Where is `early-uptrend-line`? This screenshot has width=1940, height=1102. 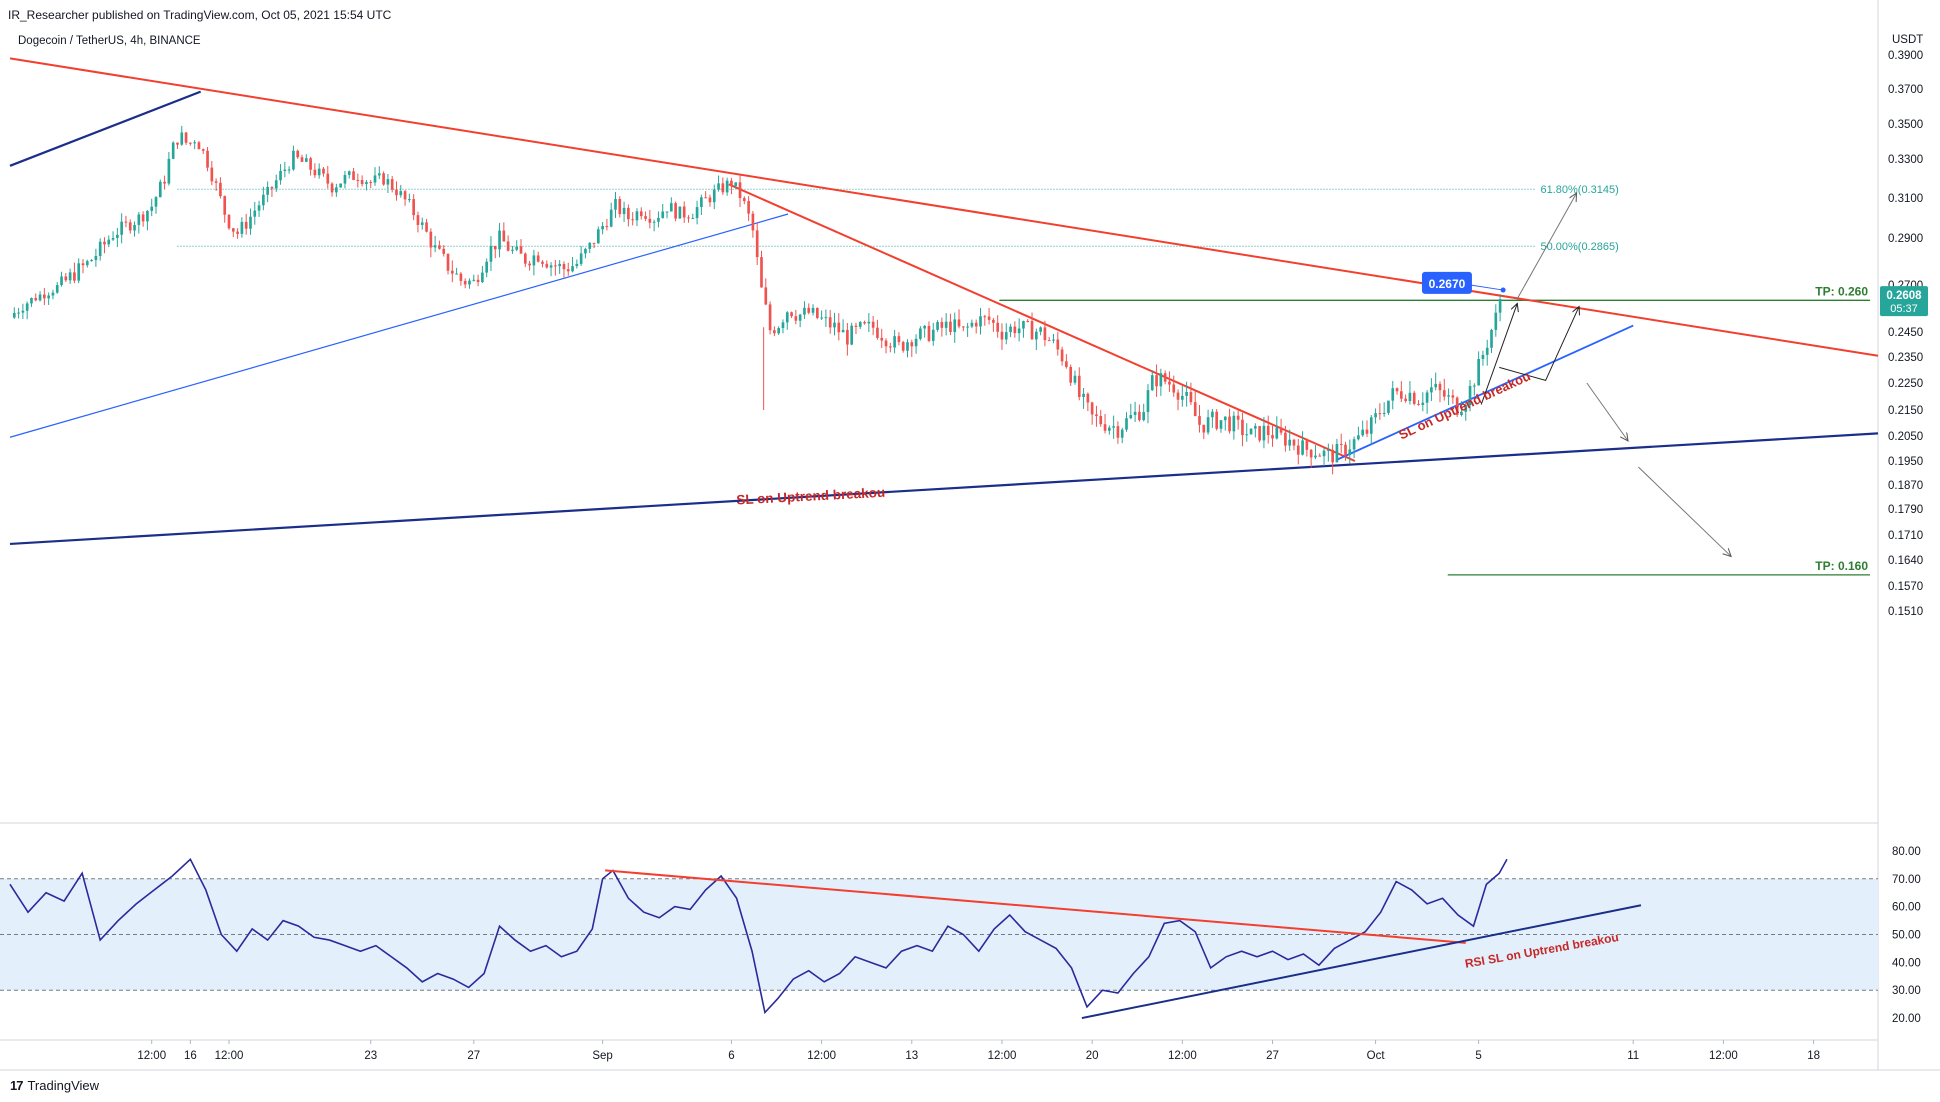 early-uptrend-line is located at coordinates (105, 128).